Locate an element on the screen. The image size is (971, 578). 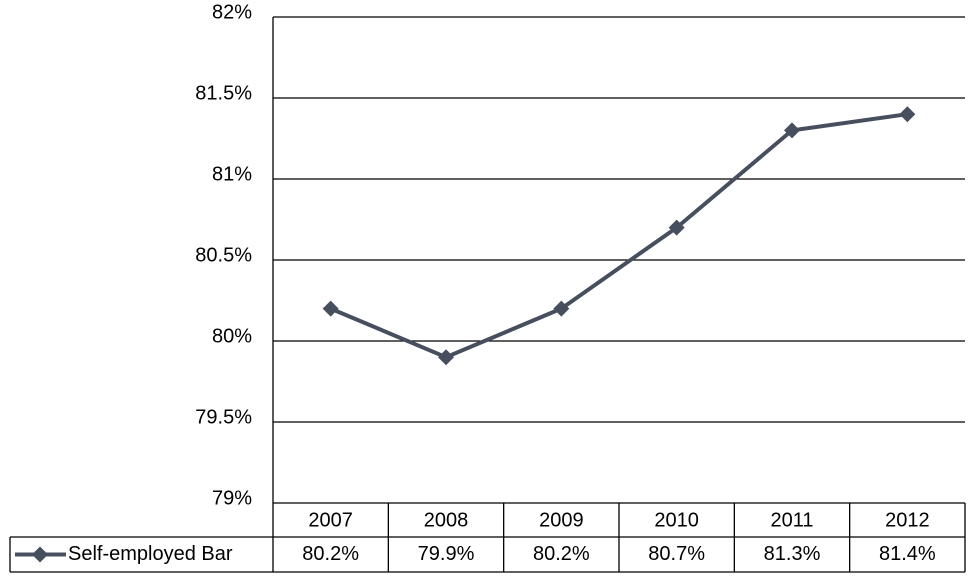
data-label: 81.4% is located at coordinates (907, 554).